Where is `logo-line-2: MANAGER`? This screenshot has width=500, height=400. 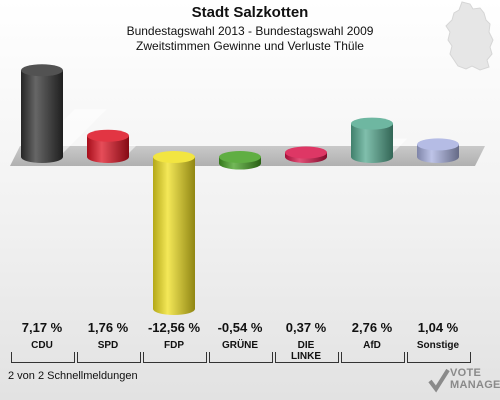 logo-line-2: MANAGER is located at coordinates (475, 385).